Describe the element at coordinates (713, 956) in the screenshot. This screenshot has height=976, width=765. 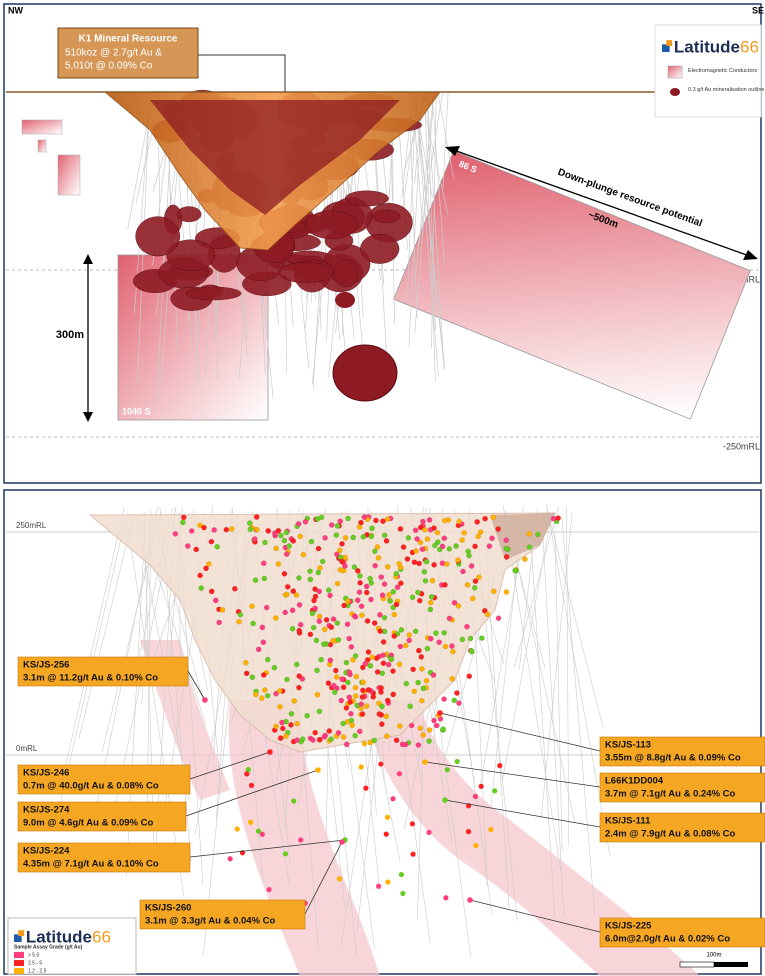
I see `scale-label: 100m` at that location.